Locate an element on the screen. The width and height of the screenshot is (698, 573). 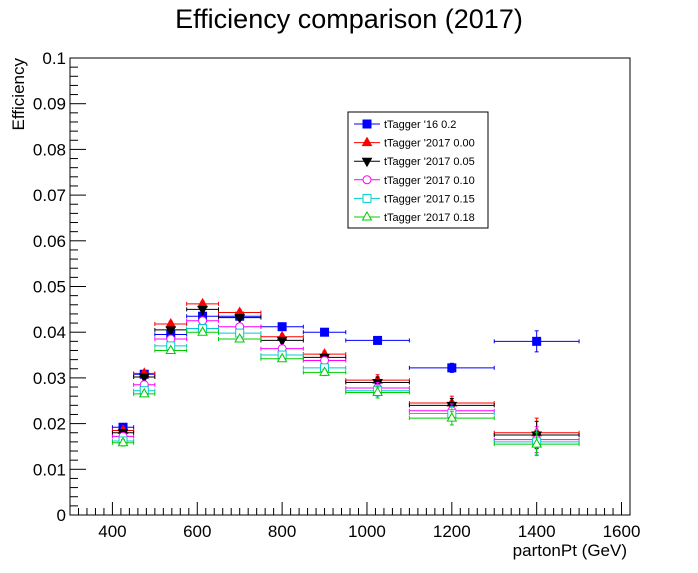
x-axis-title: partonPt (GeV) is located at coordinates (570, 550).